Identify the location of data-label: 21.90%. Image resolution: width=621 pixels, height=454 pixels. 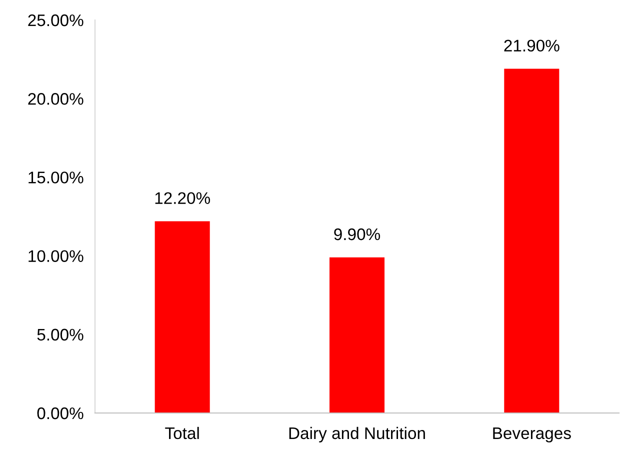
(532, 46).